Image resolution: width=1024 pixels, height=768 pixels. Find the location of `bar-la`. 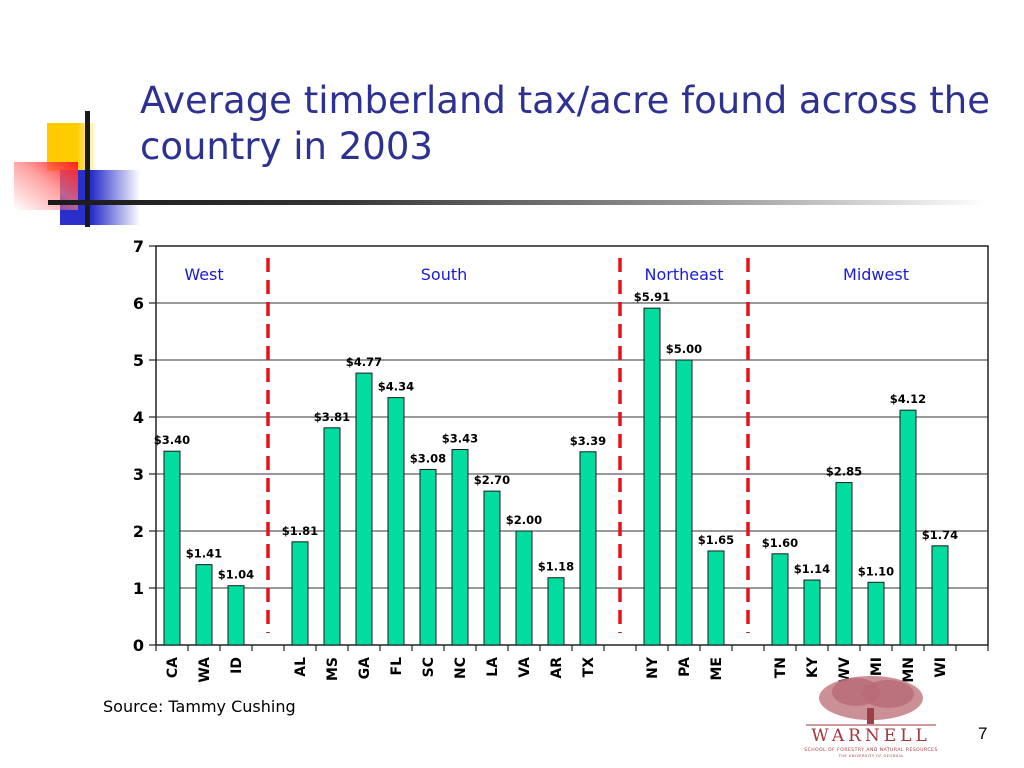

bar-la is located at coordinates (492, 568).